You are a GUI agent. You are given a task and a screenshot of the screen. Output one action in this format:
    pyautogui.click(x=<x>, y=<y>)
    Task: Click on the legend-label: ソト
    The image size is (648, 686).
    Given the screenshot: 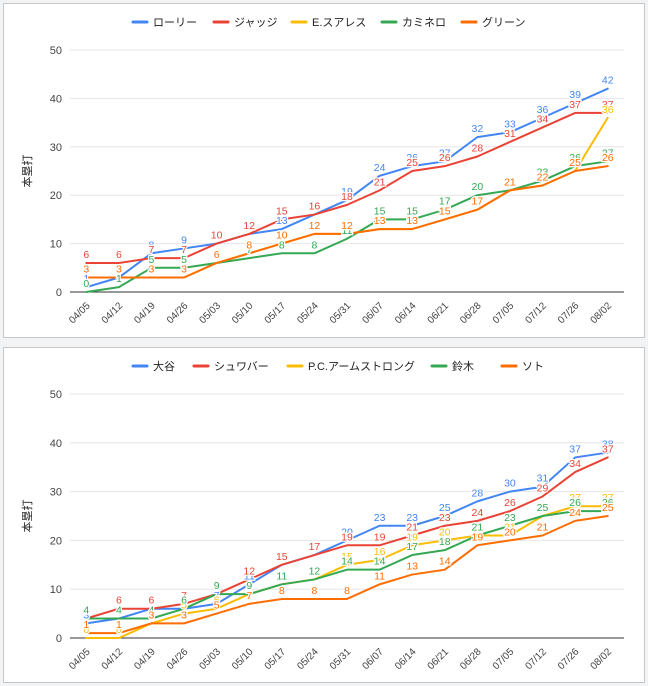 What is the action you would take?
    pyautogui.click(x=533, y=367)
    